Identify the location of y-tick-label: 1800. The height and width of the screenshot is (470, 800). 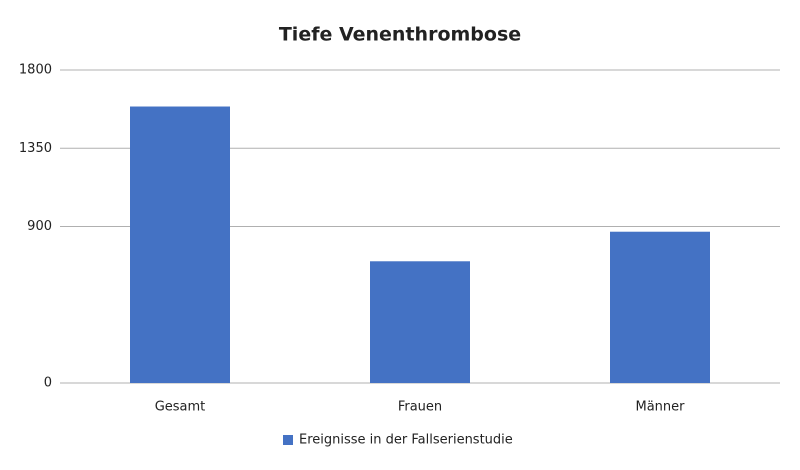
(35, 70).